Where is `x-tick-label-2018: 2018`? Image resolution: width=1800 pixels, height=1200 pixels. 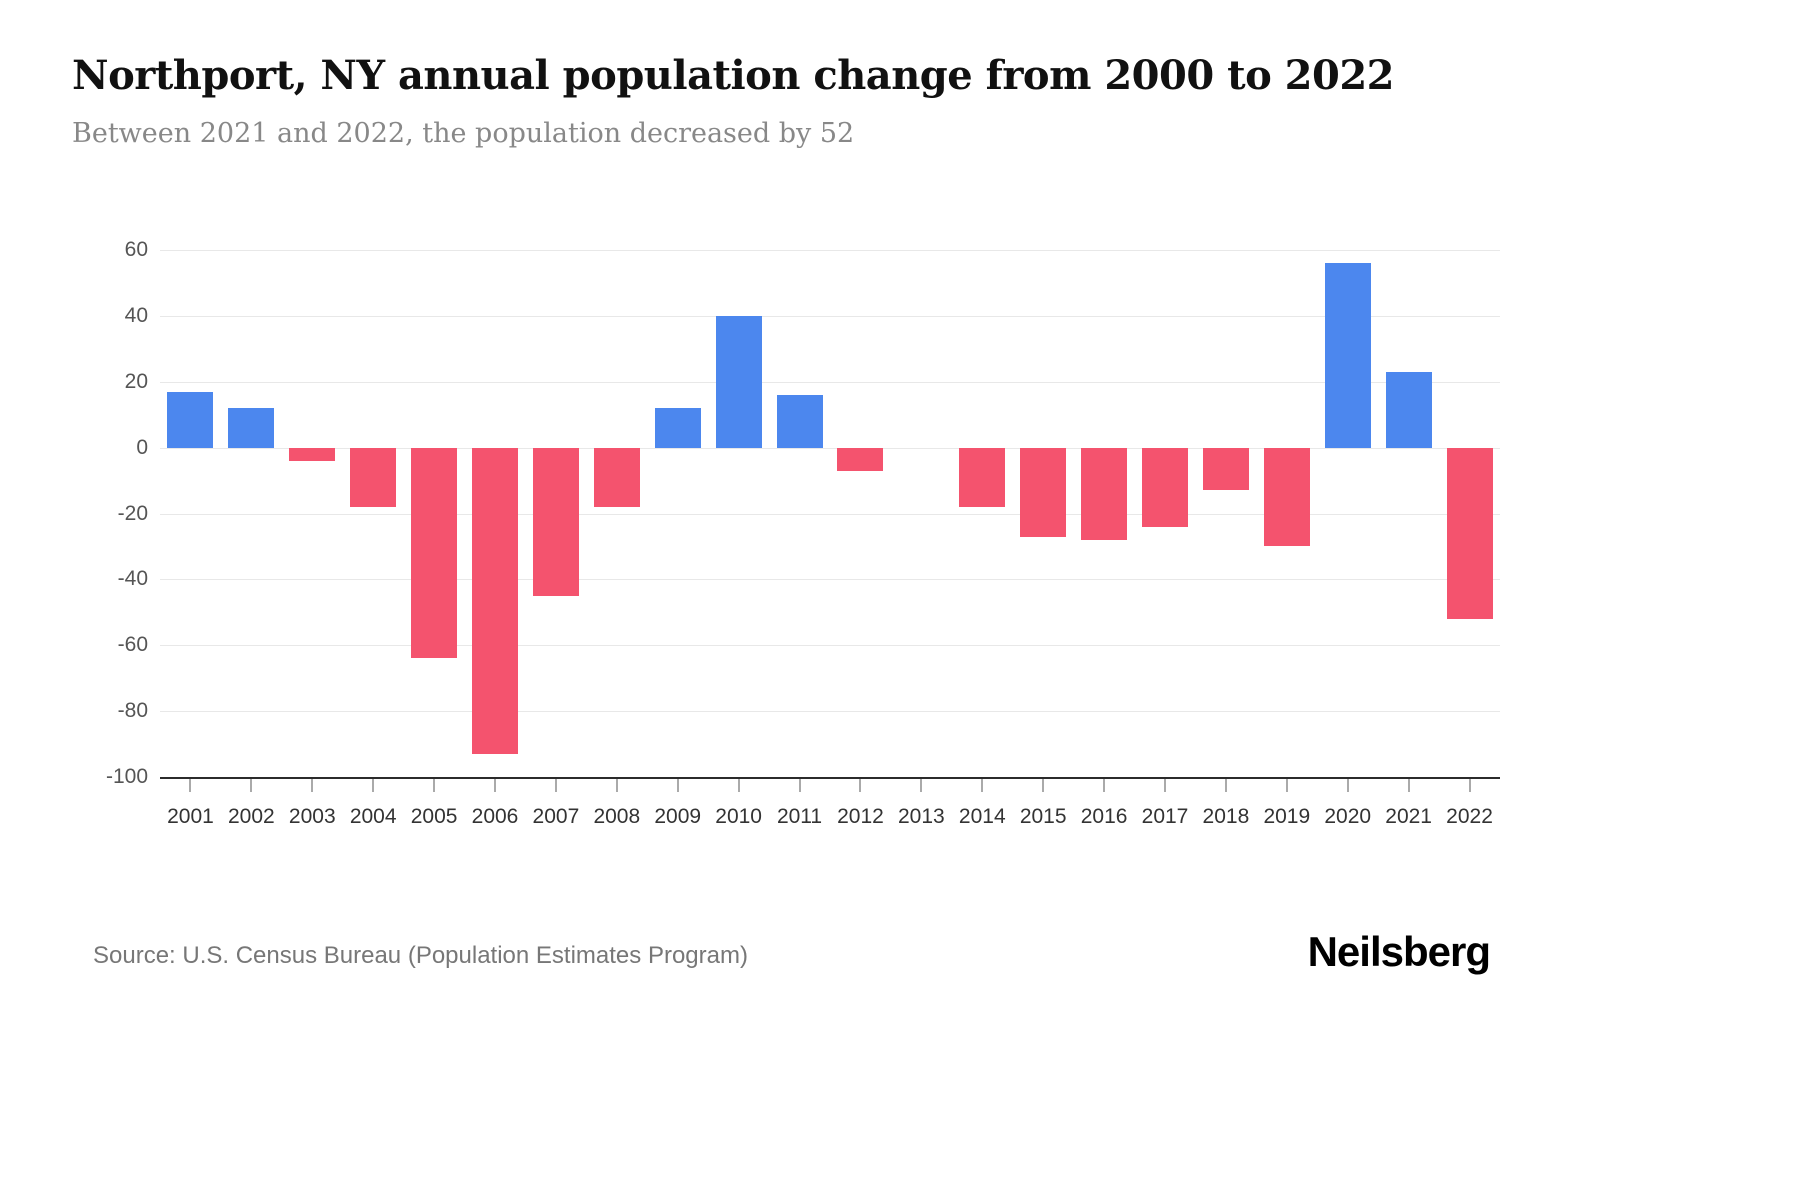
x-tick-label-2018: 2018 is located at coordinates (1226, 816).